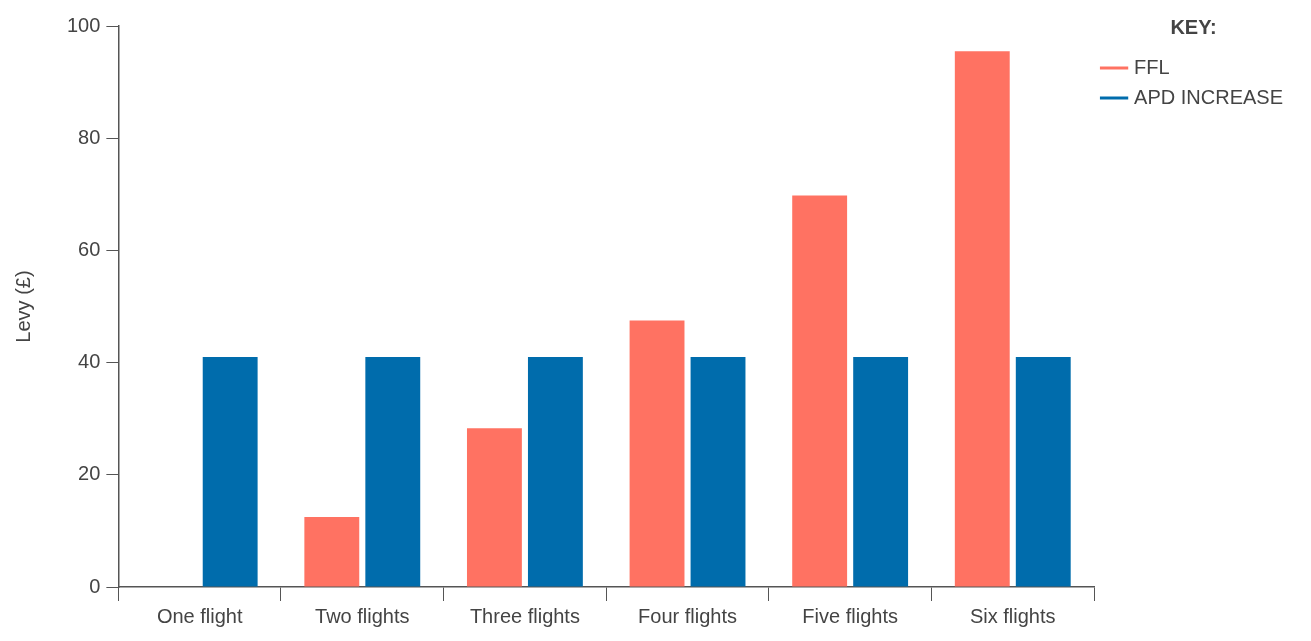 Image resolution: width=1311 pixels, height=641 pixels. What do you see at coordinates (687, 615) in the screenshot?
I see `x-tick-label: Four flights` at bounding box center [687, 615].